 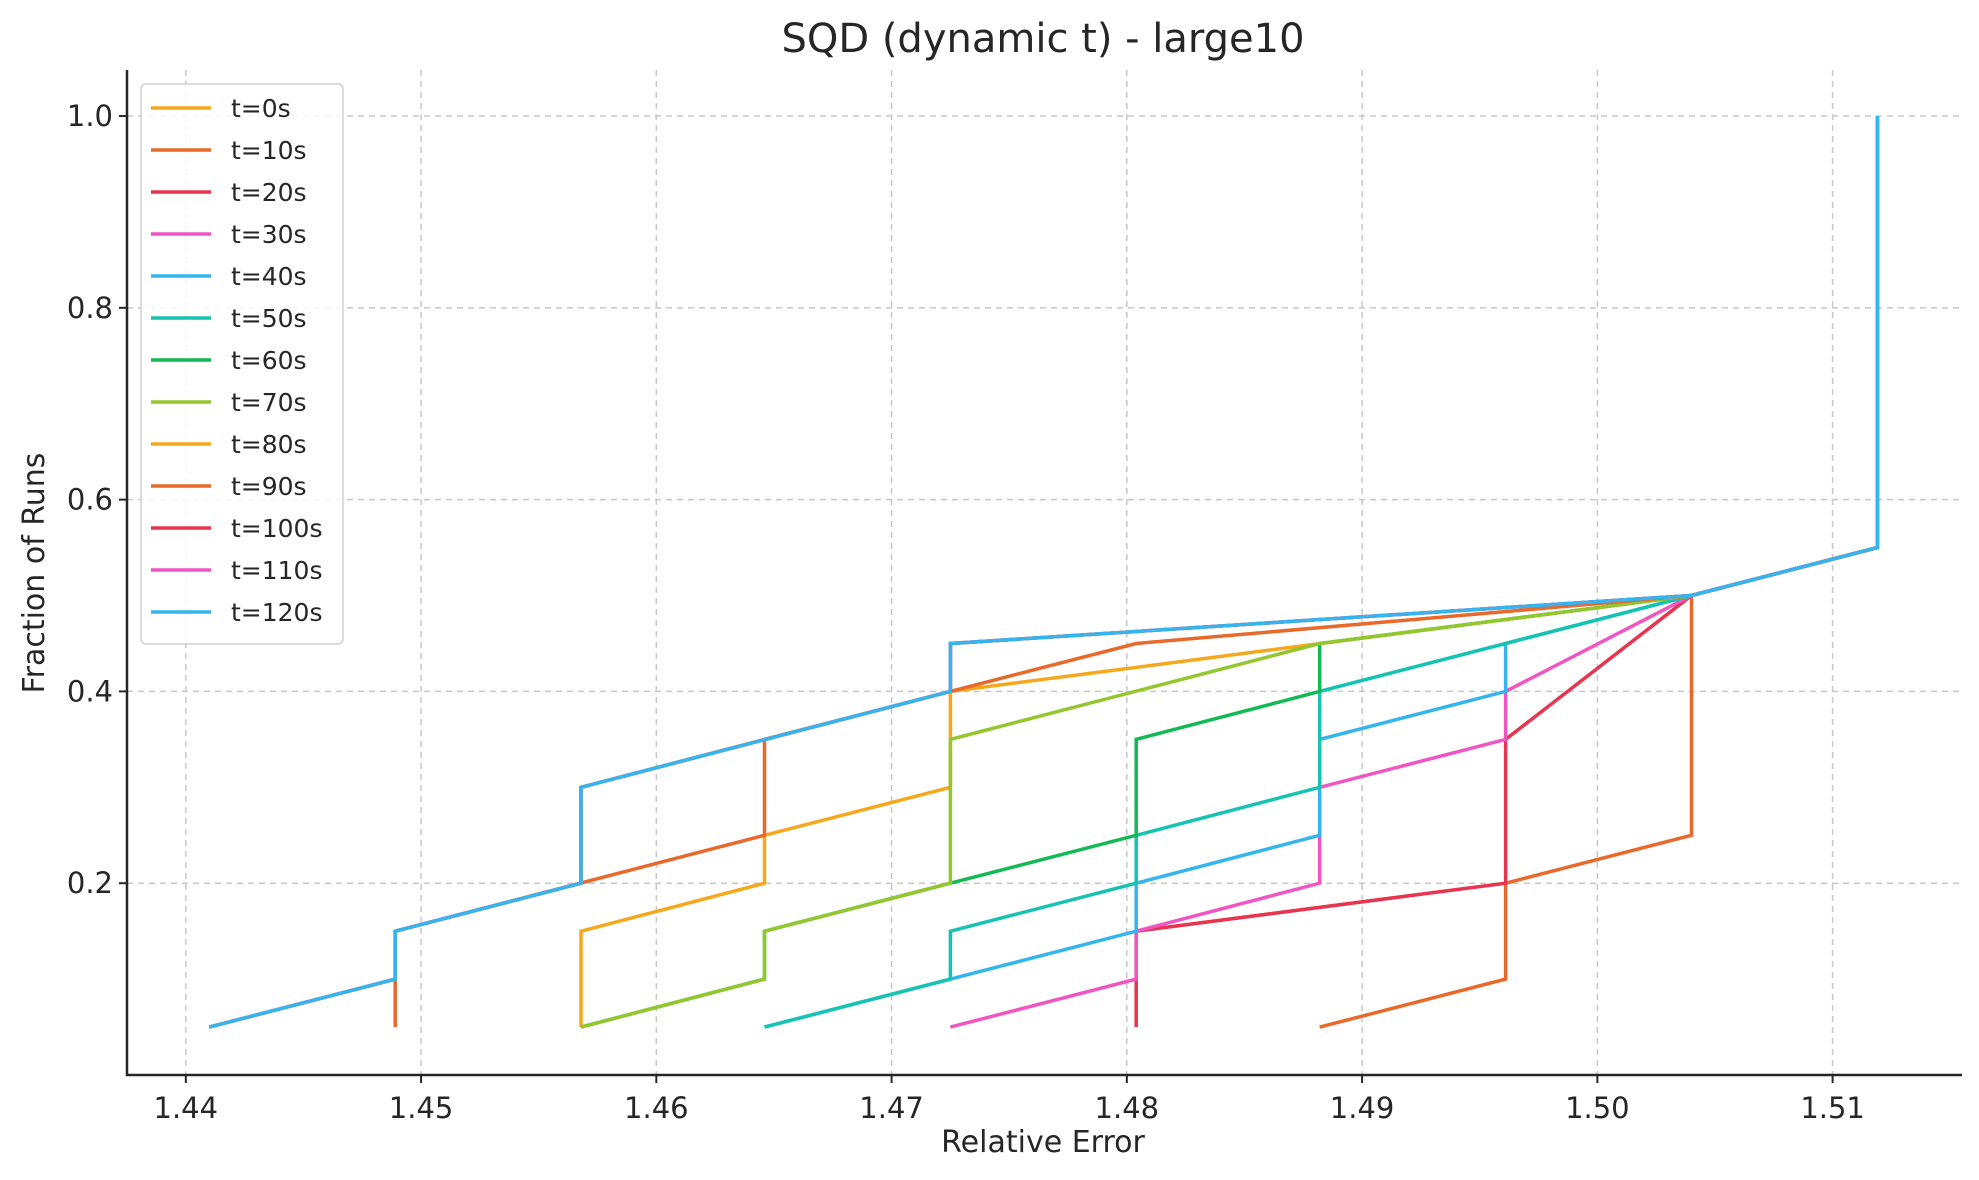 I want to click on chart-title: SQD (dynamic t) - large10, so click(x=1042, y=39).